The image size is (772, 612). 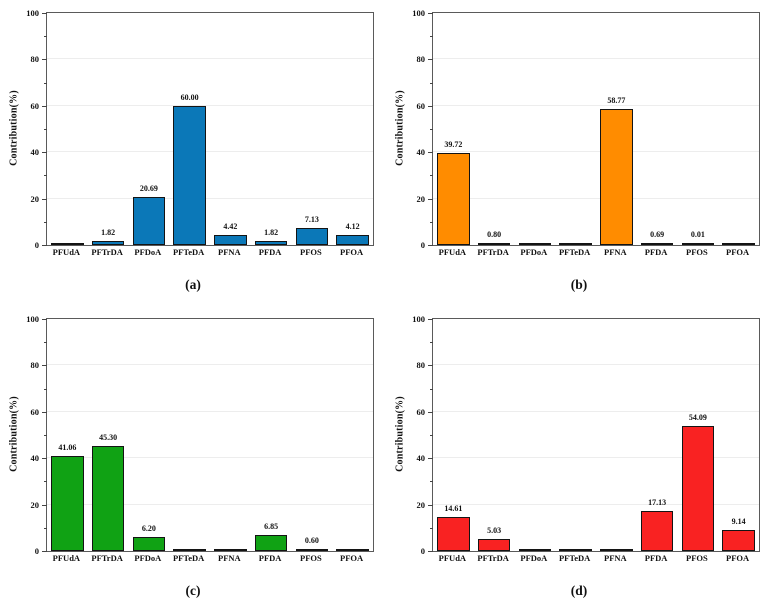 I want to click on bar-slot-pfdoa: 6.20, so click(x=149, y=435).